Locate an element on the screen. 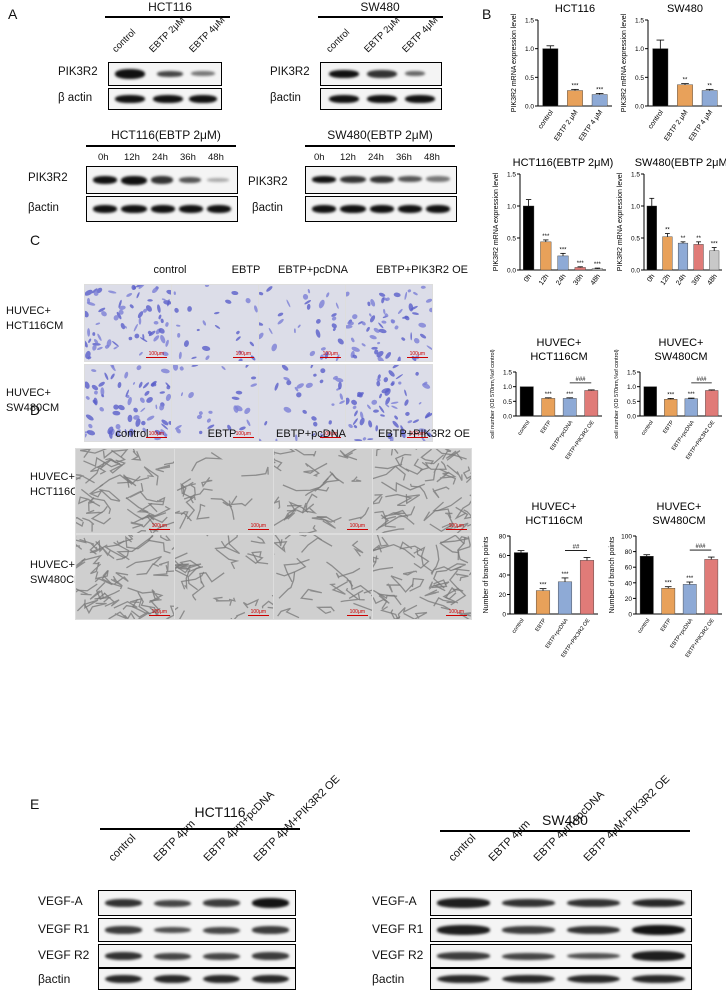 This screenshot has height=991, width=726. y-axis-label: Number of branch points is located at coordinates (612, 574).